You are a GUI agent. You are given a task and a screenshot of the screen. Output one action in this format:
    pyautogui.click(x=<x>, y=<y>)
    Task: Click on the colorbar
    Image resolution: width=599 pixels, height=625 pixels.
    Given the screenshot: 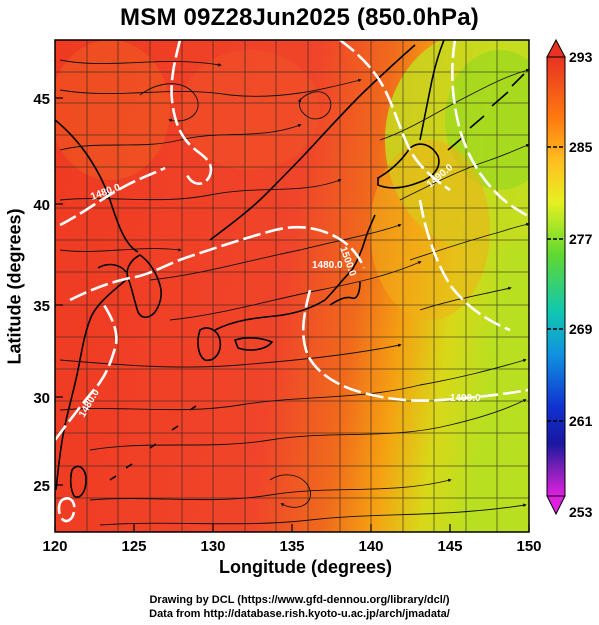 What is the action you would take?
    pyautogui.click(x=556, y=277)
    